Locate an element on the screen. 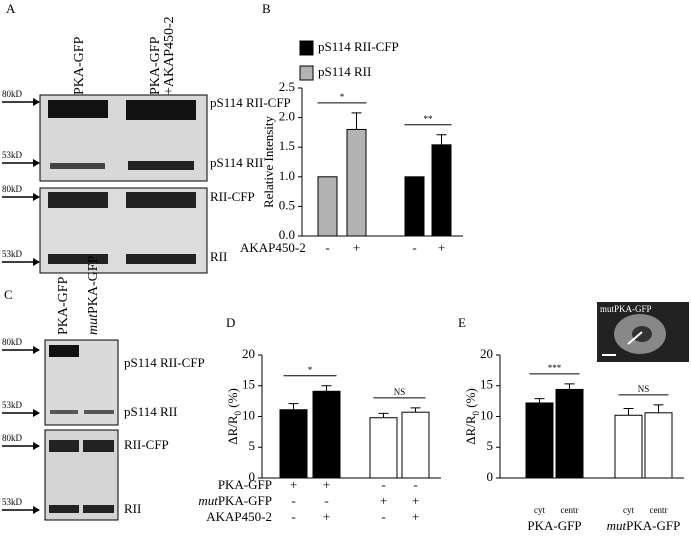 The image size is (691, 551). significance: NS is located at coordinates (644, 389).